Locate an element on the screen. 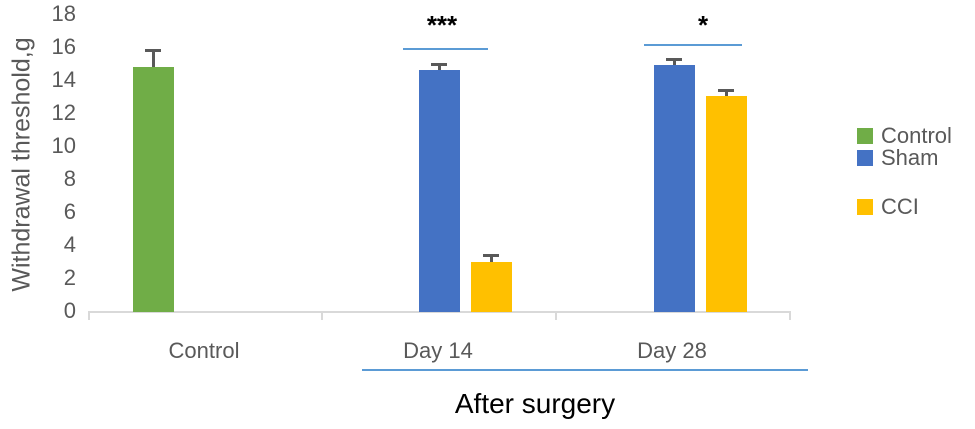  y-tick: 14 is located at coordinates (63, 79).